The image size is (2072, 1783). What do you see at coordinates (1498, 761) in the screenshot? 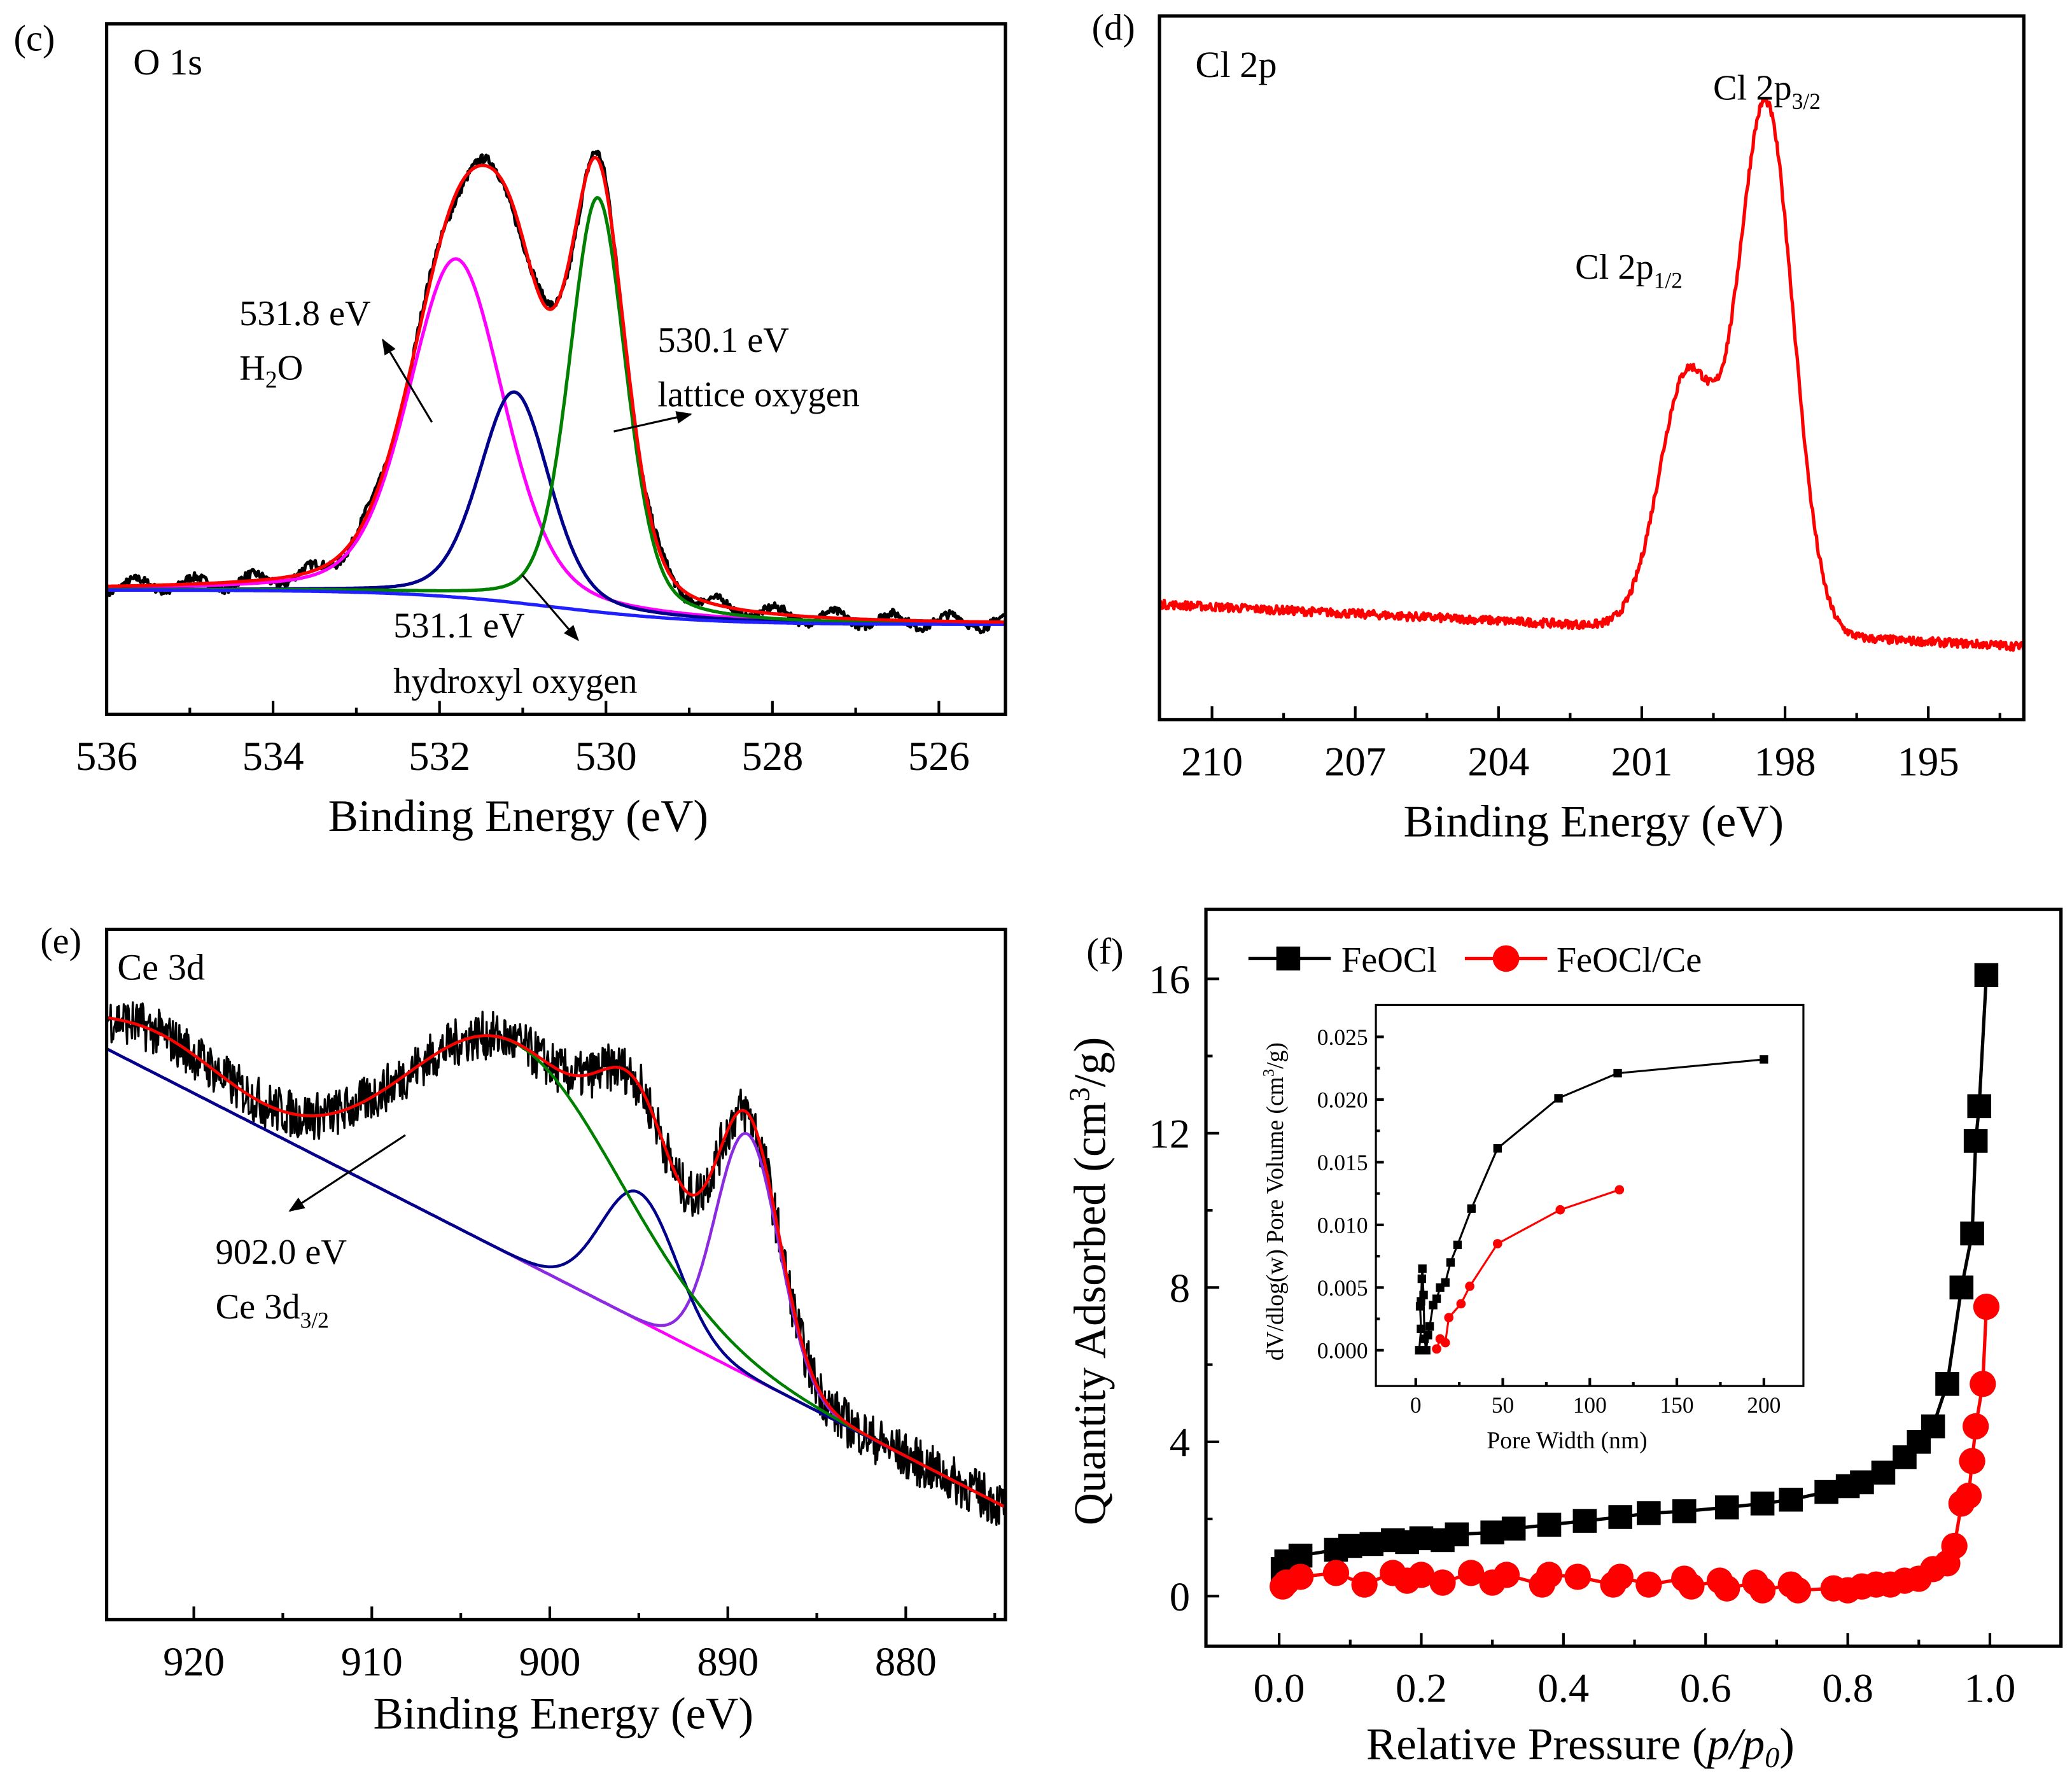
I see `x-tick-label: 204` at bounding box center [1498, 761].